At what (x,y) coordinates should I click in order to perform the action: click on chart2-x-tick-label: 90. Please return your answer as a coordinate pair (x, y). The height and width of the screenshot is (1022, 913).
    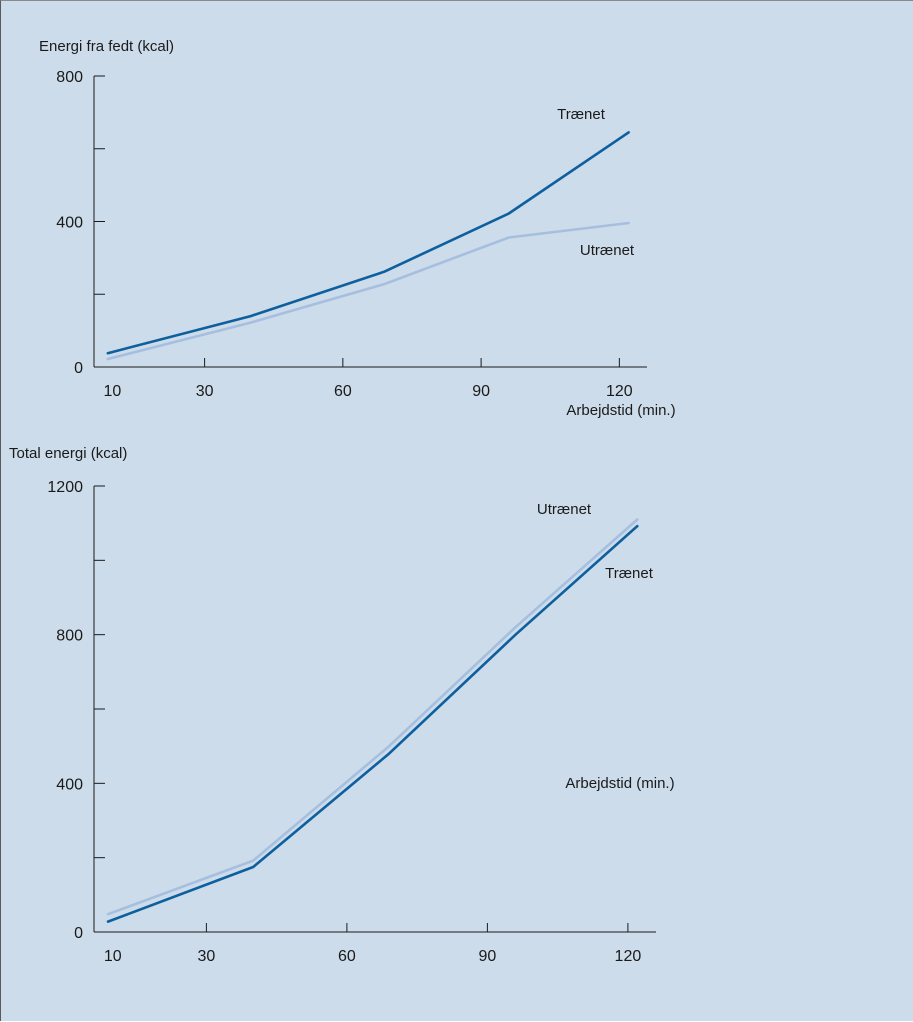
    Looking at the image, I should click on (488, 956).